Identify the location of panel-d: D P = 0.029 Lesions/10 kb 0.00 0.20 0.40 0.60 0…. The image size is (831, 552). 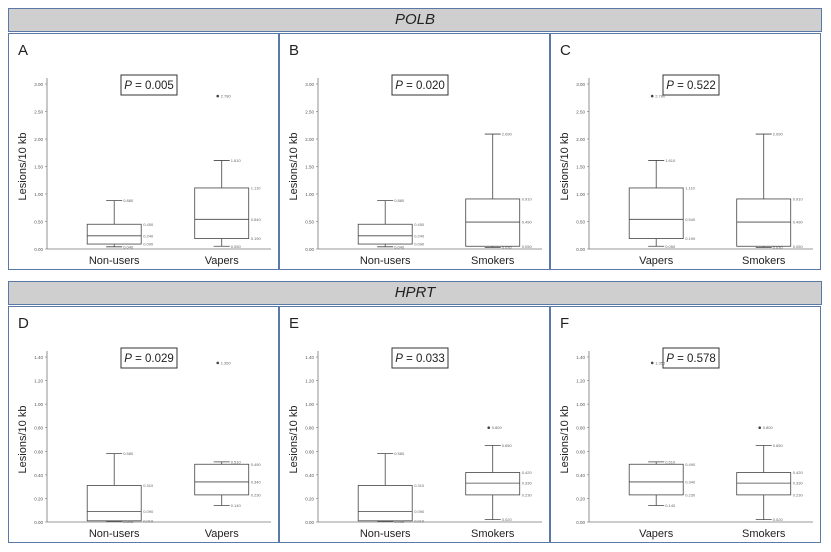
(143, 424).